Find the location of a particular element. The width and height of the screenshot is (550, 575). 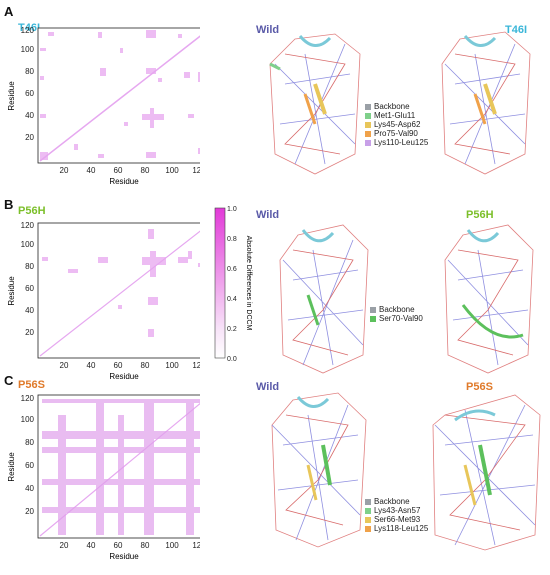

legend-item: Lys45-Asp62 is located at coordinates (396, 124).